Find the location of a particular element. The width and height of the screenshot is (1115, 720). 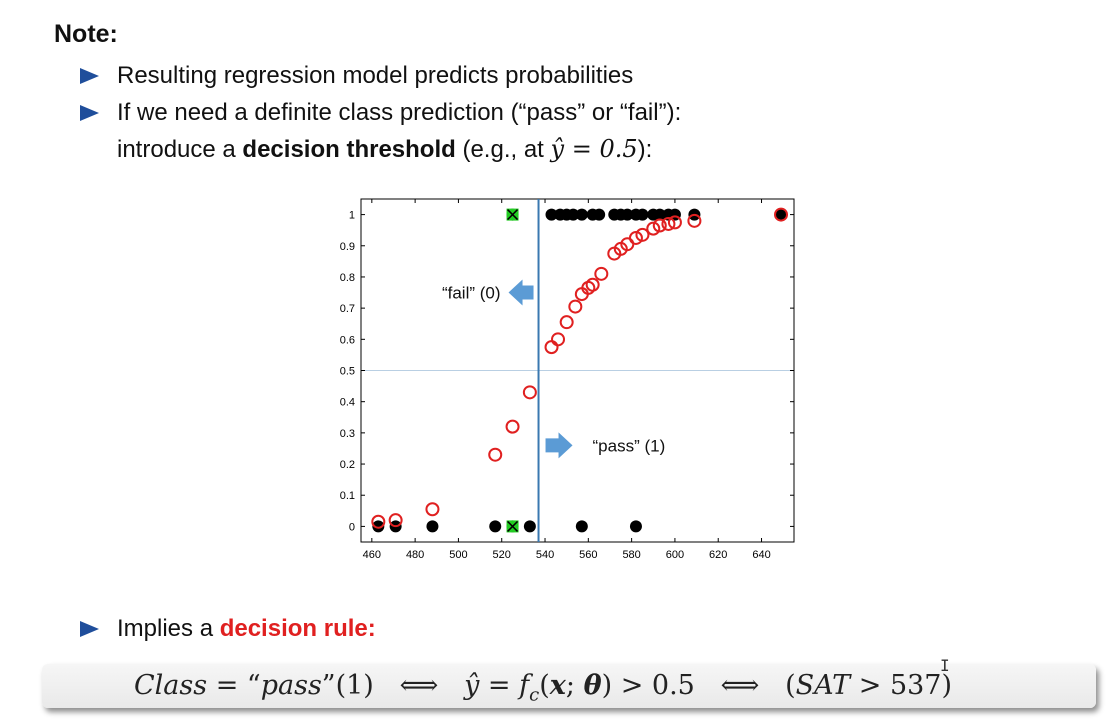

x-tick-label: 600 is located at coordinates (675, 555).